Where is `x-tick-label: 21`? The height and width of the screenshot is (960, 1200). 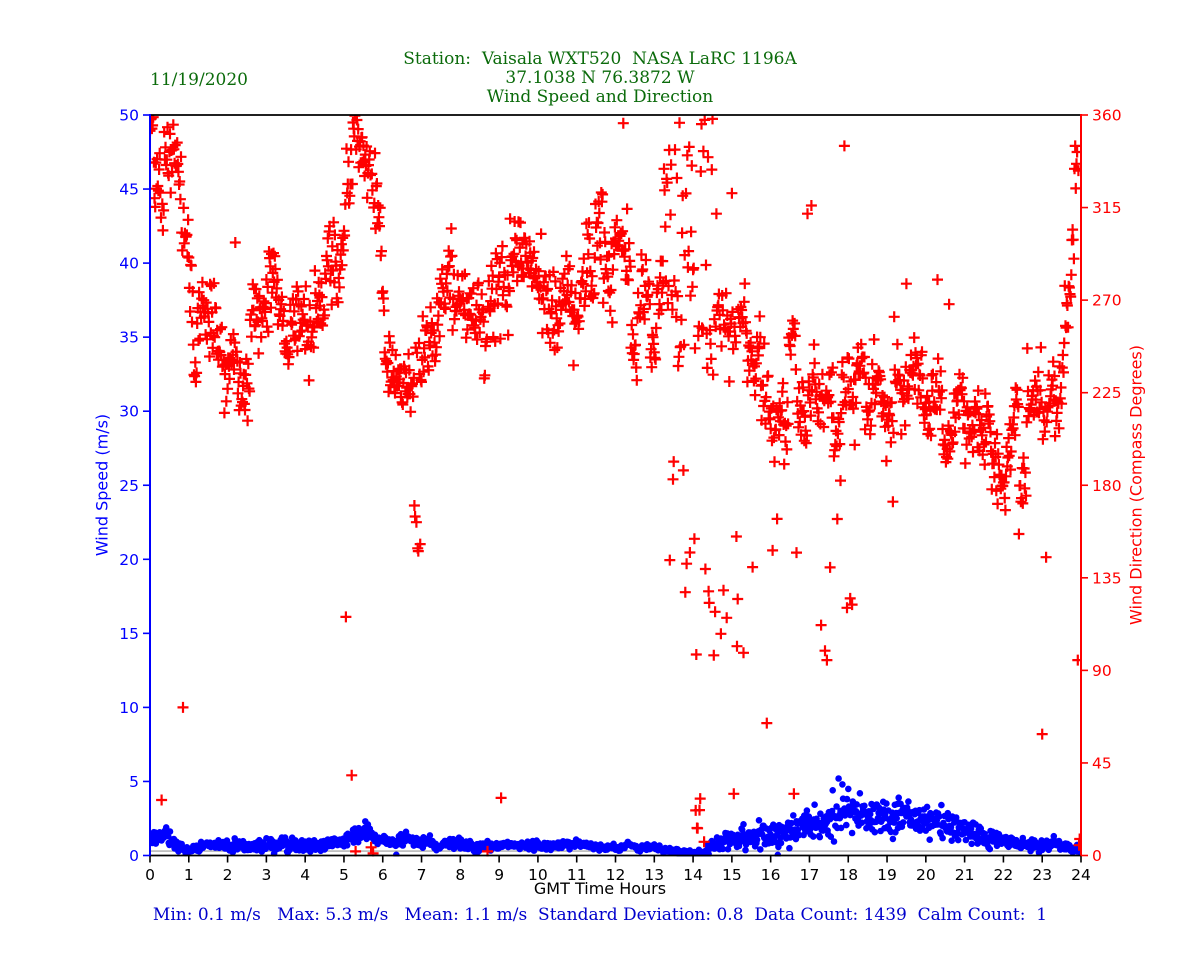
x-tick-label: 21 is located at coordinates (965, 875).